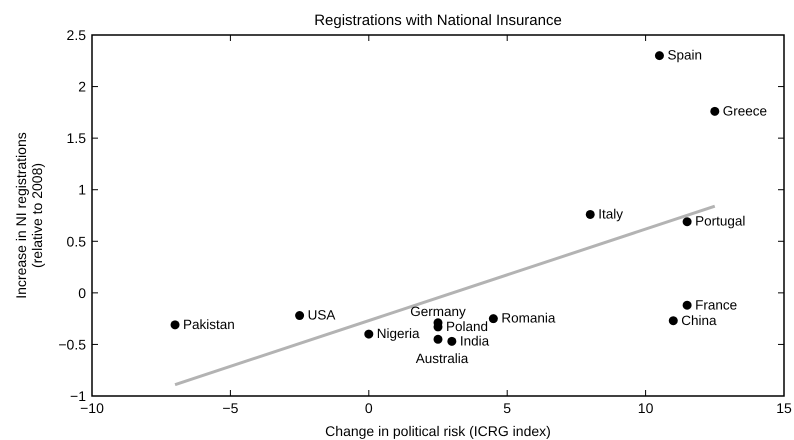  Describe the element at coordinates (720, 221) in the screenshot. I see `annotation: Portugal` at that location.